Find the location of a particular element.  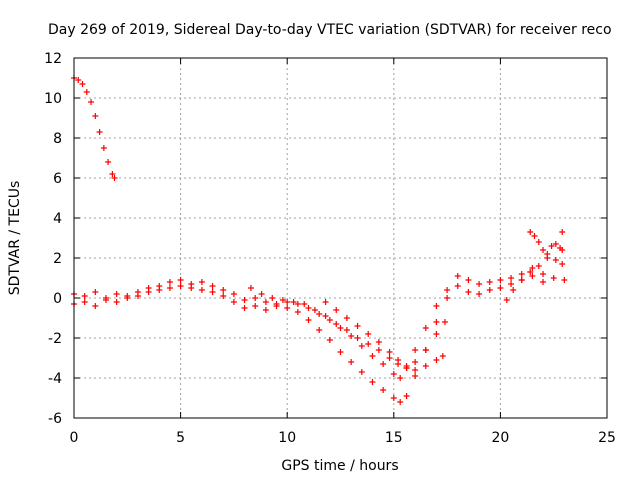

x-tick-label: 10 is located at coordinates (287, 438).